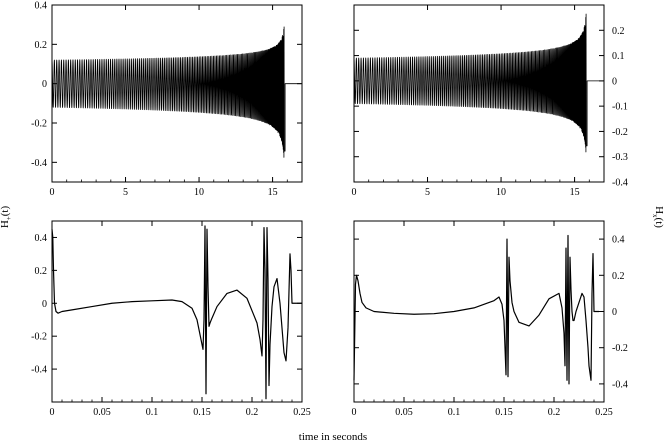  Describe the element at coordinates (655, 216) in the screenshot. I see `right-y-axis-label-sub: x` at that location.